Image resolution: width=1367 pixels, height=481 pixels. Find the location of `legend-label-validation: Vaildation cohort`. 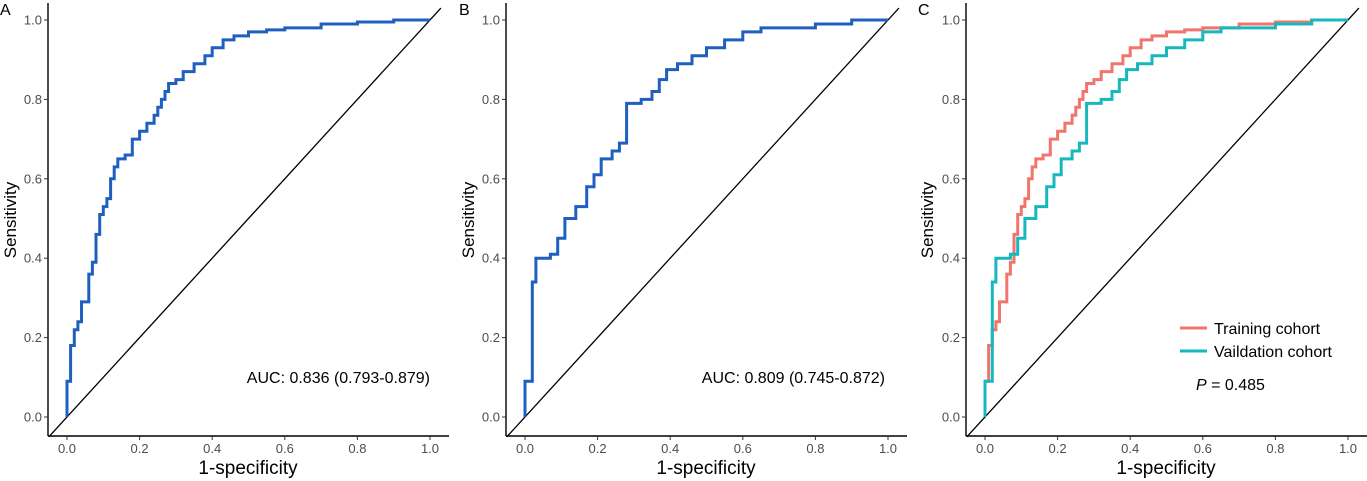

legend-label-validation: Vaildation cohort is located at coordinates (1273, 352).